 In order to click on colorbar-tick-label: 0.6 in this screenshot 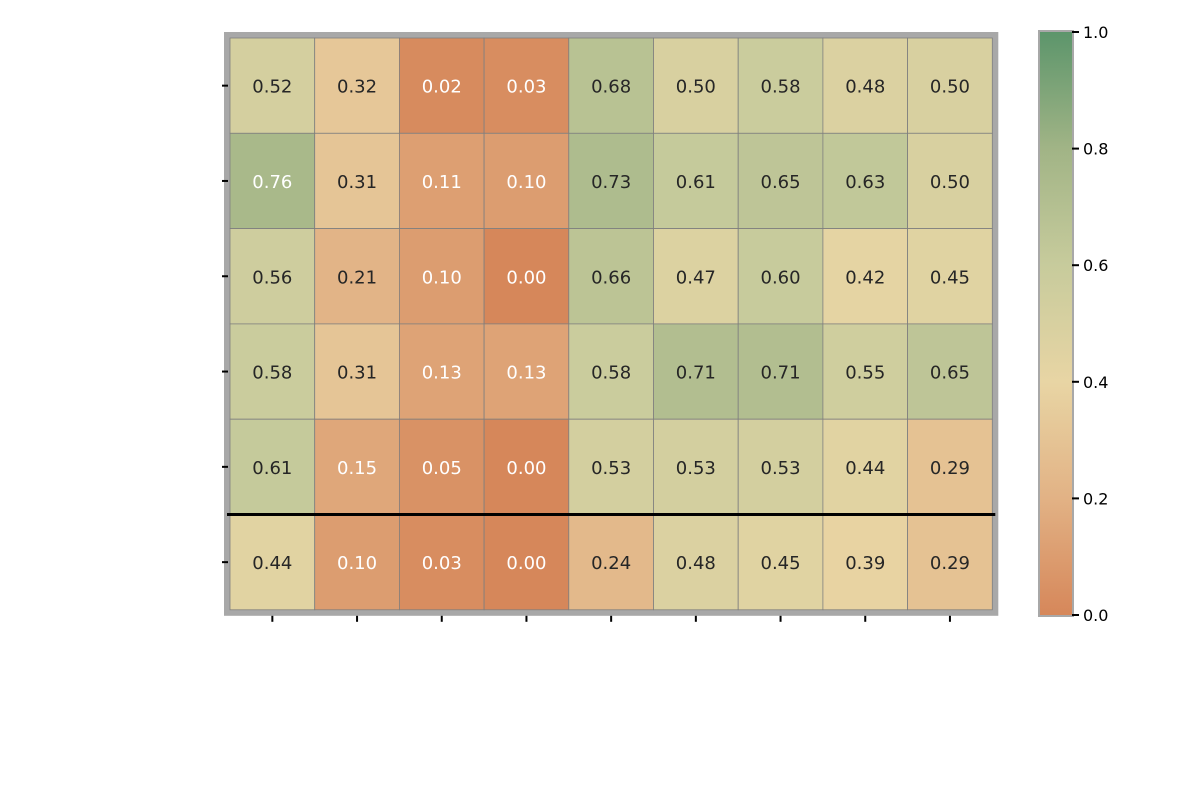, I will do `click(1095, 265)`.